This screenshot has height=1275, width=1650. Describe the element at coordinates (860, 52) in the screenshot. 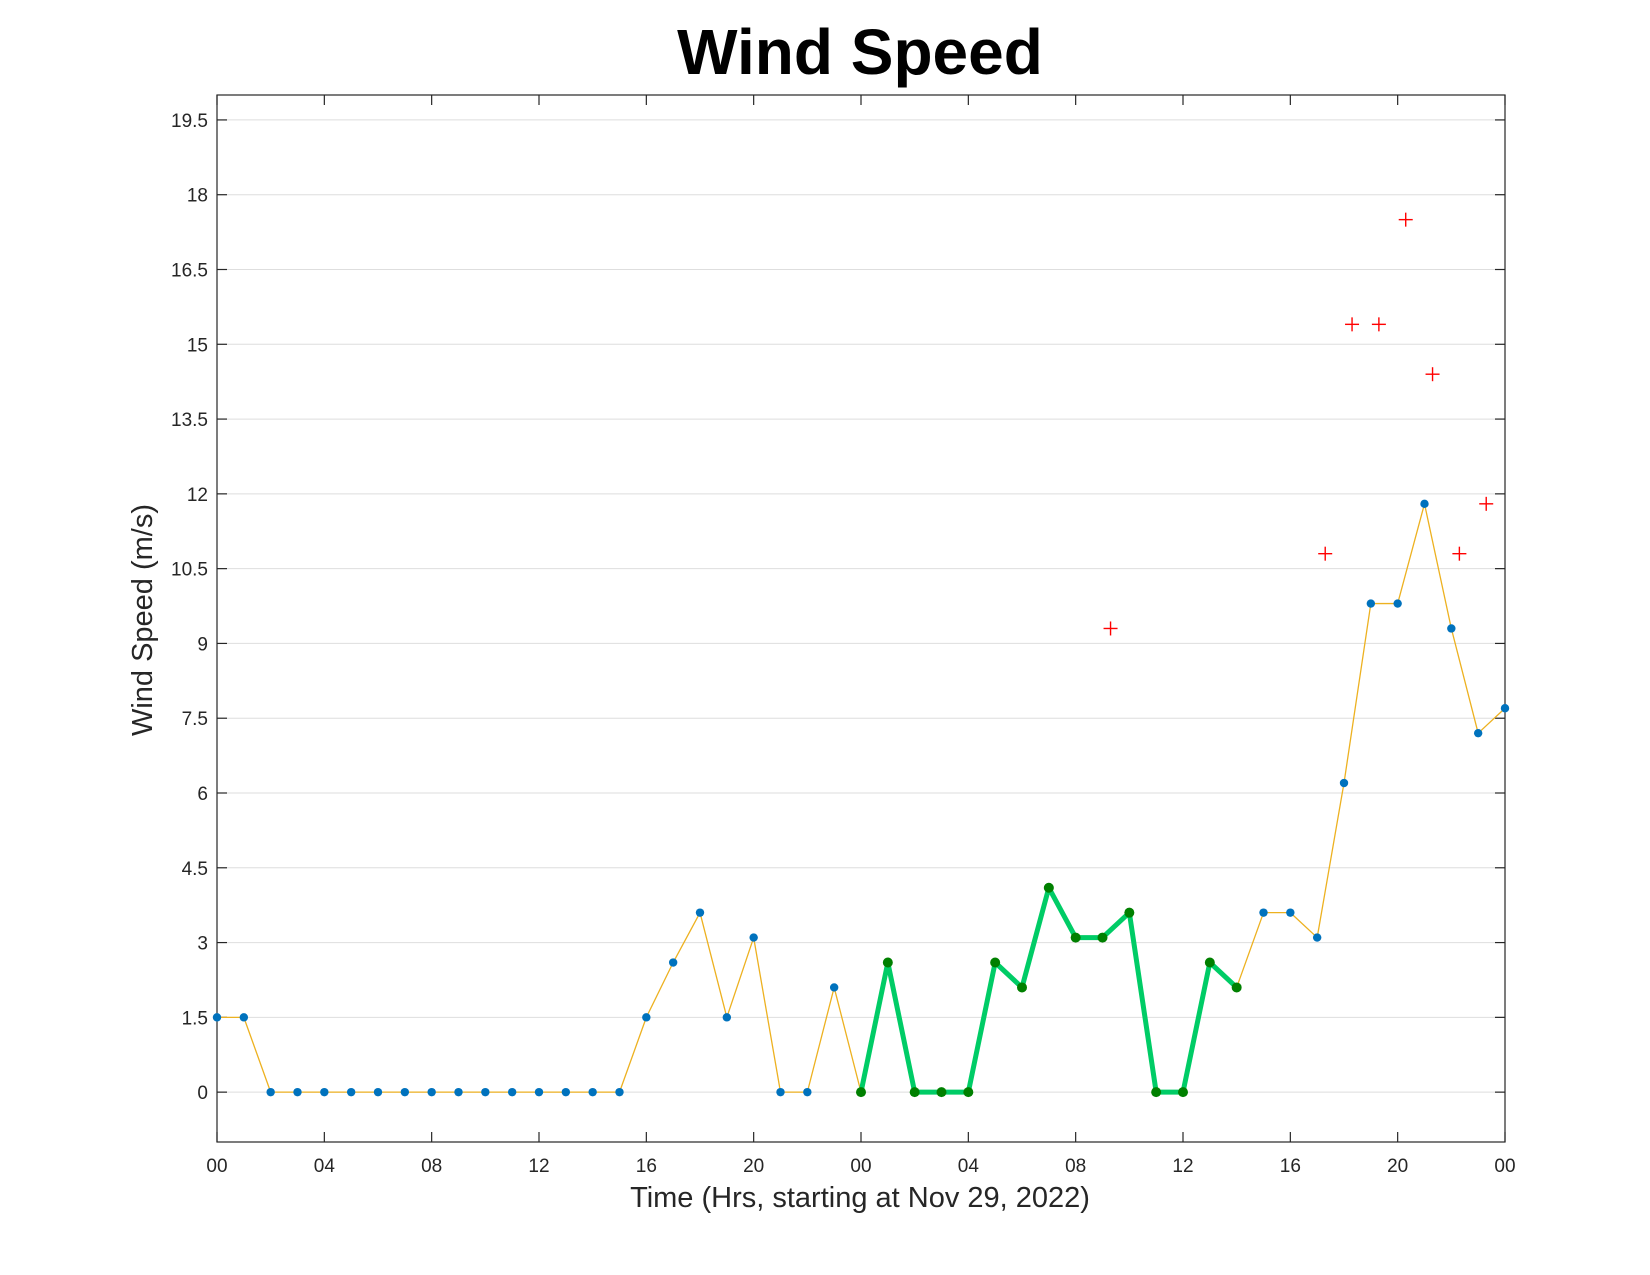

I see `chart-title: Wind Speed` at that location.